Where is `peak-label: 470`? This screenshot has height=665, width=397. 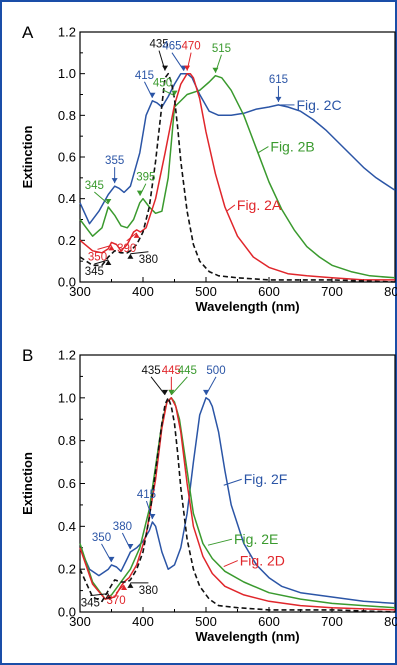 peak-label: 470 is located at coordinates (191, 47).